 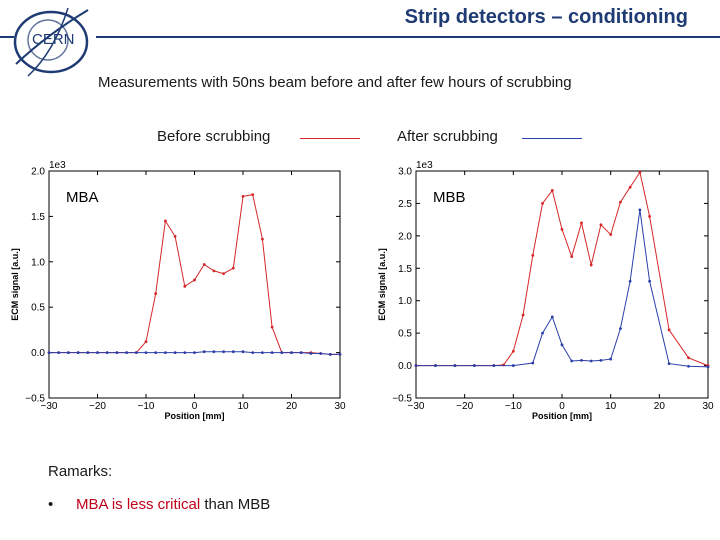 What do you see at coordinates (330, 138) in the screenshot?
I see `legend-before-line` at bounding box center [330, 138].